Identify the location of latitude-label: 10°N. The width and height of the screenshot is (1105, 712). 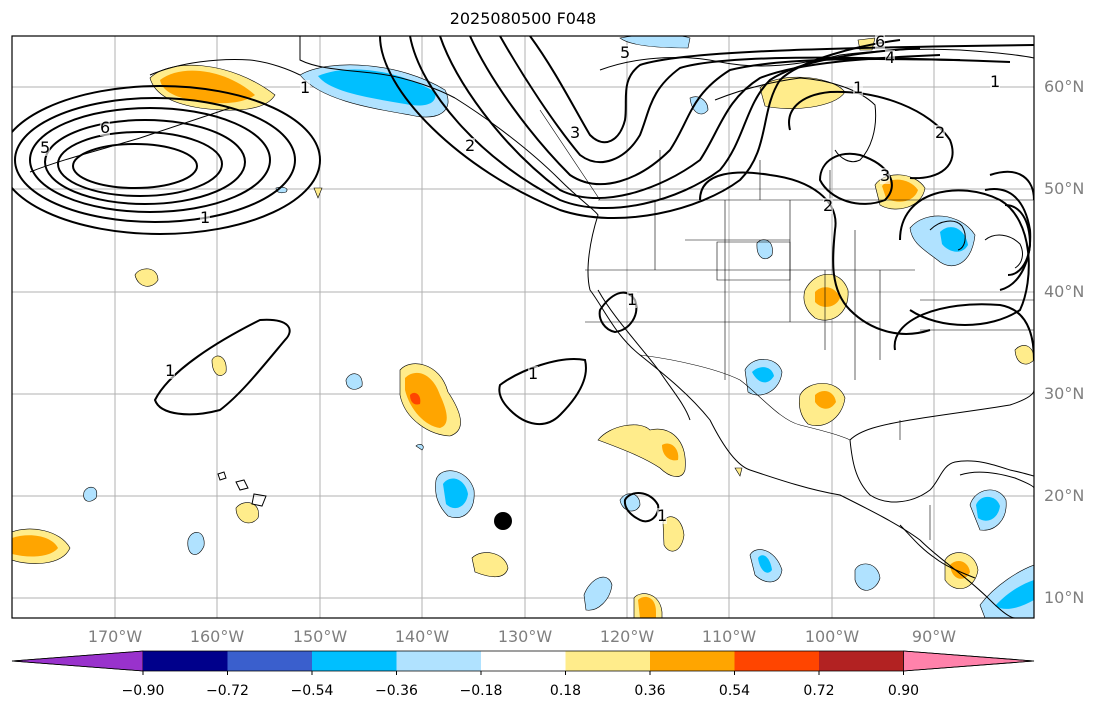
(1064, 597).